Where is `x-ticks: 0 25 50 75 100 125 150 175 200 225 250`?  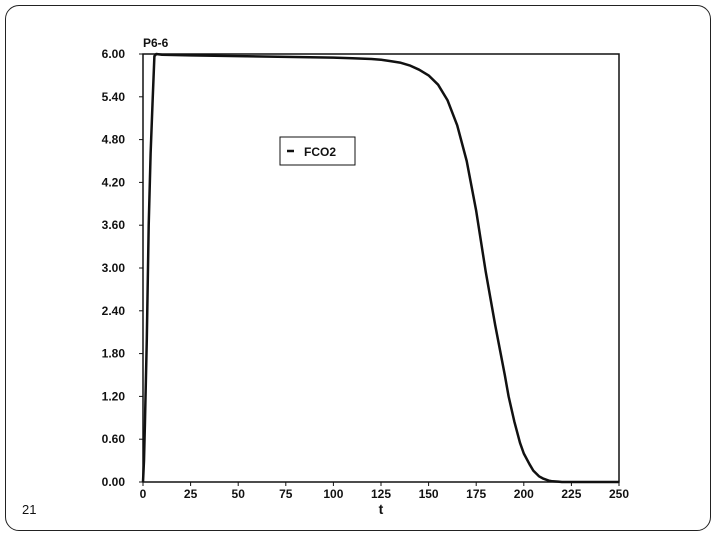
x-ticks: 0 25 50 75 100 125 150 175 200 225 250 is located at coordinates (384, 491).